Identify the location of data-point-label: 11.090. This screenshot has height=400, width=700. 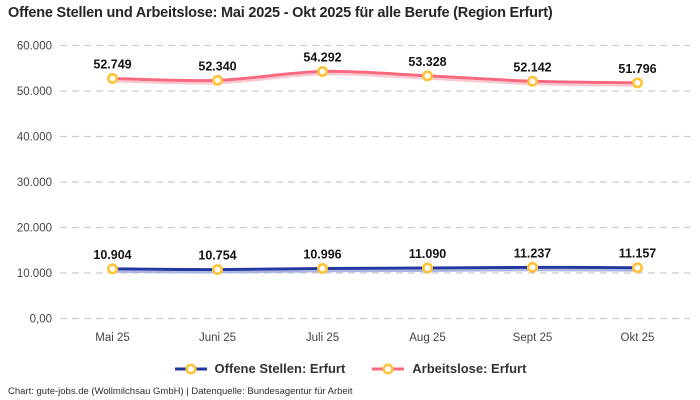
(428, 254).